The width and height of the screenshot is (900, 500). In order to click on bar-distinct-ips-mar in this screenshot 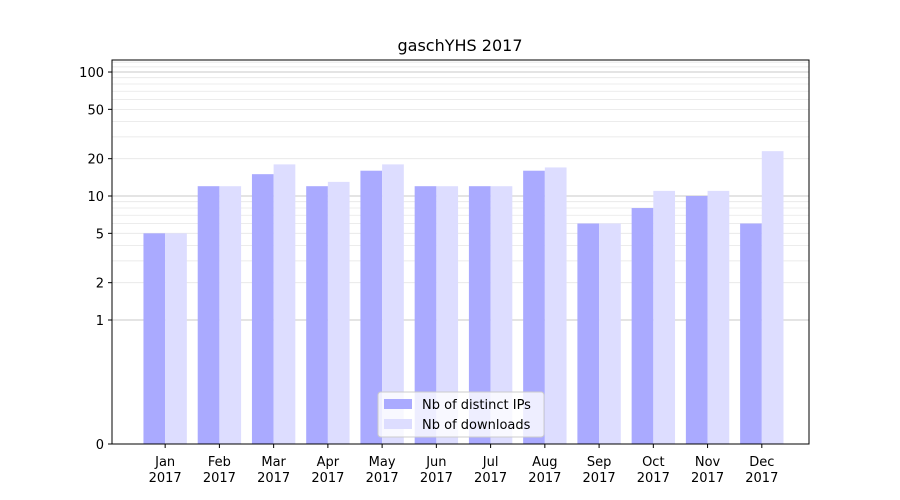, I will do `click(262, 309)`.